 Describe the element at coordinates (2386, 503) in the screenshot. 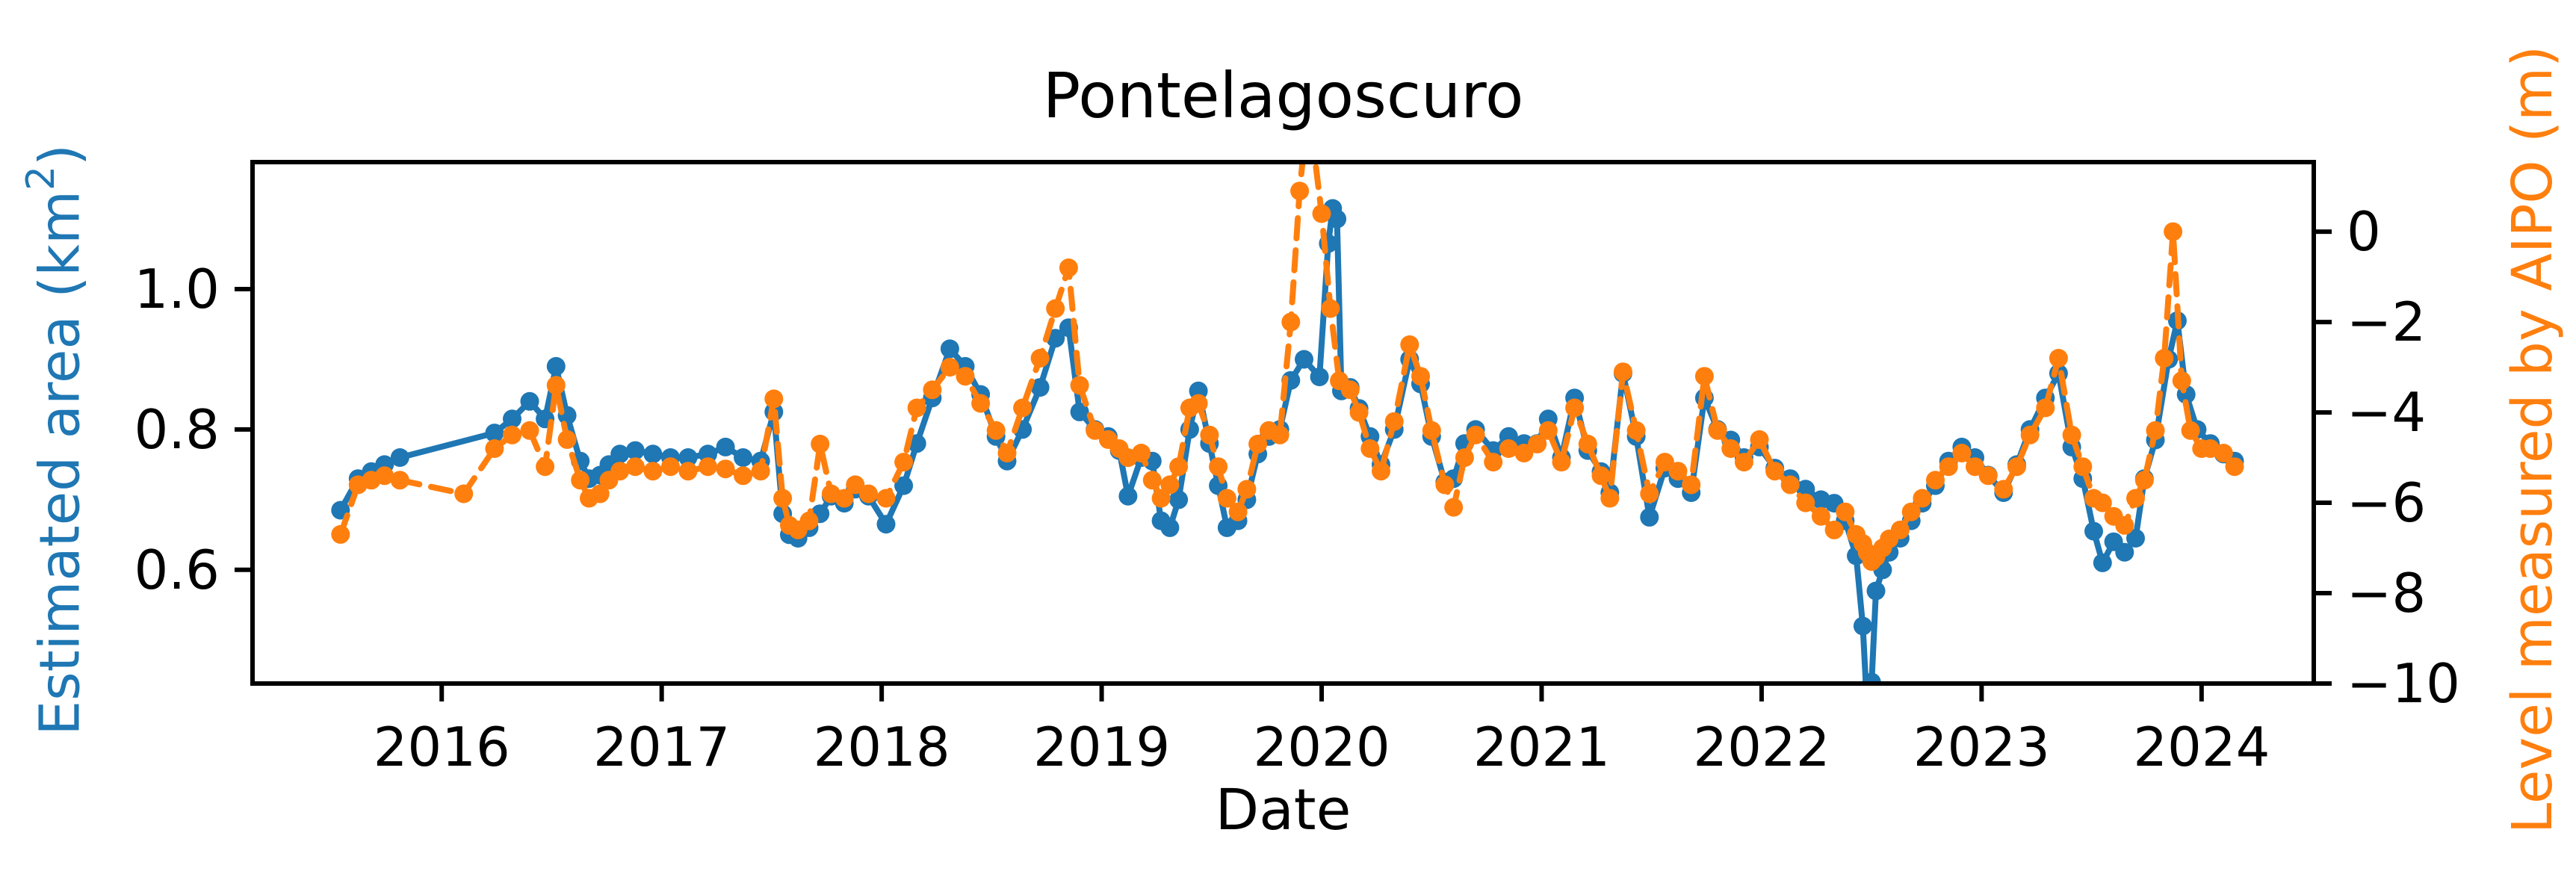

I see `y-tick-label-right: −6` at that location.